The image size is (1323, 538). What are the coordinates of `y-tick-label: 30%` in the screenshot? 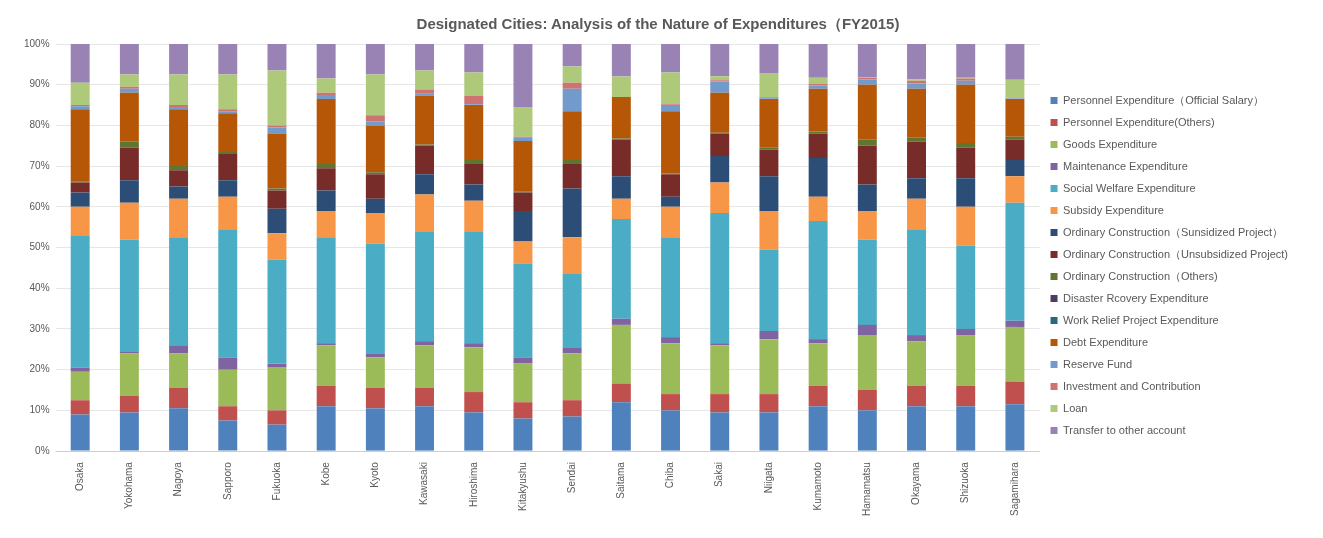 It's located at (39, 328).